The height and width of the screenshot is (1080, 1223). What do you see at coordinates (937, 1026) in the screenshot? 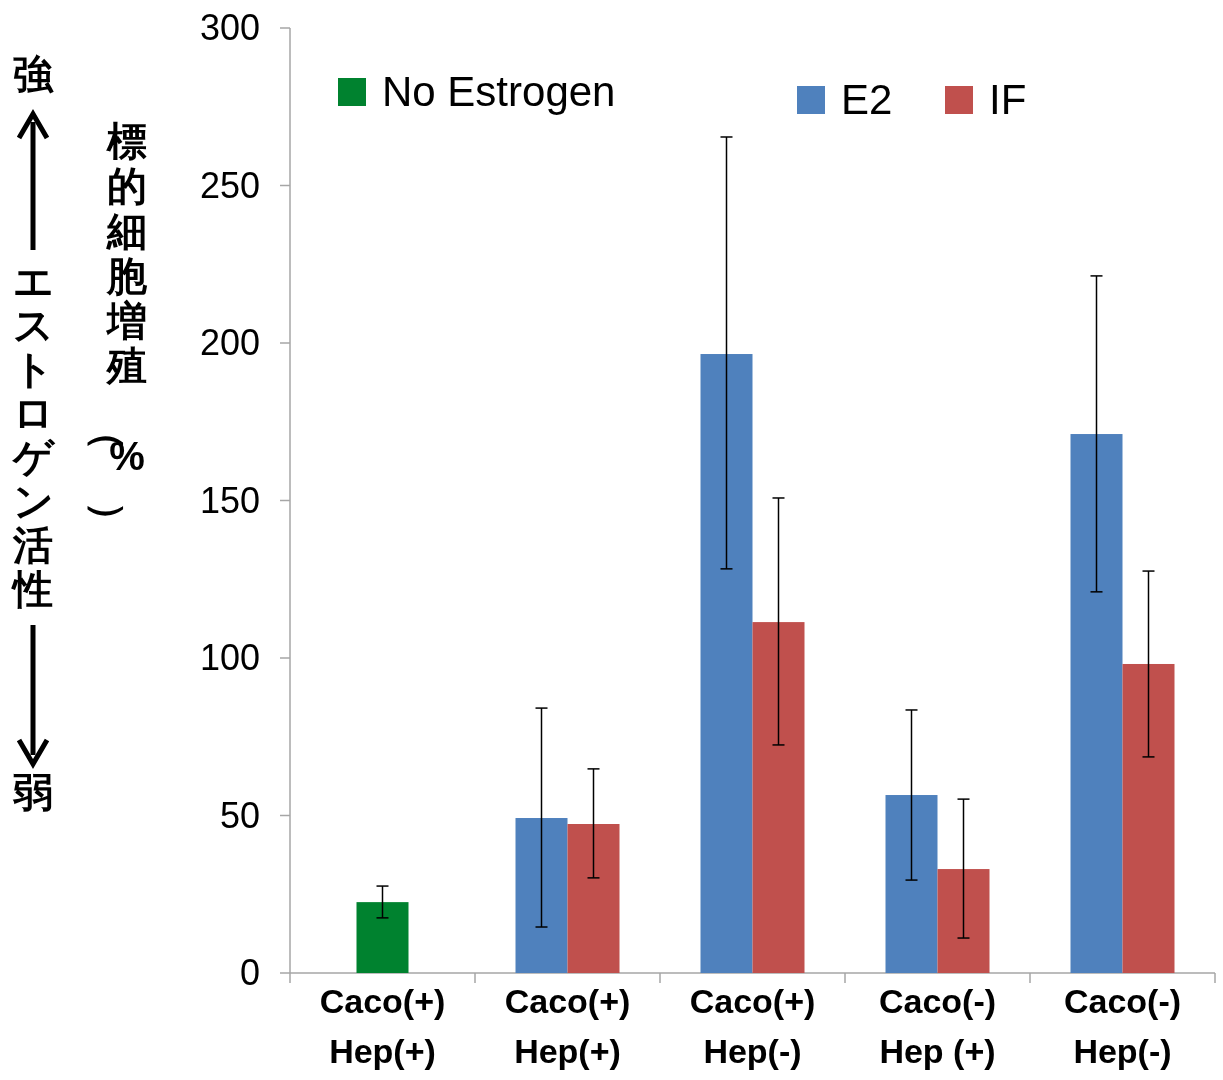
I see `x-tick-label: Caco(-) Hep (+)` at bounding box center [937, 1026].